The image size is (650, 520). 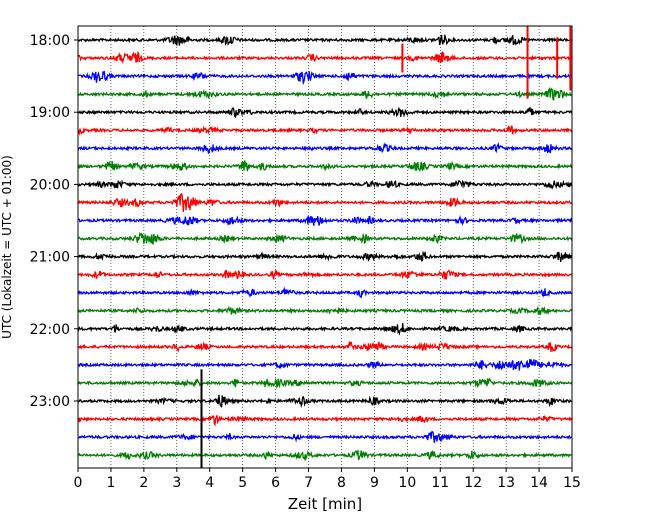 What do you see at coordinates (143, 483) in the screenshot?
I see `x-tick-label: 2` at bounding box center [143, 483].